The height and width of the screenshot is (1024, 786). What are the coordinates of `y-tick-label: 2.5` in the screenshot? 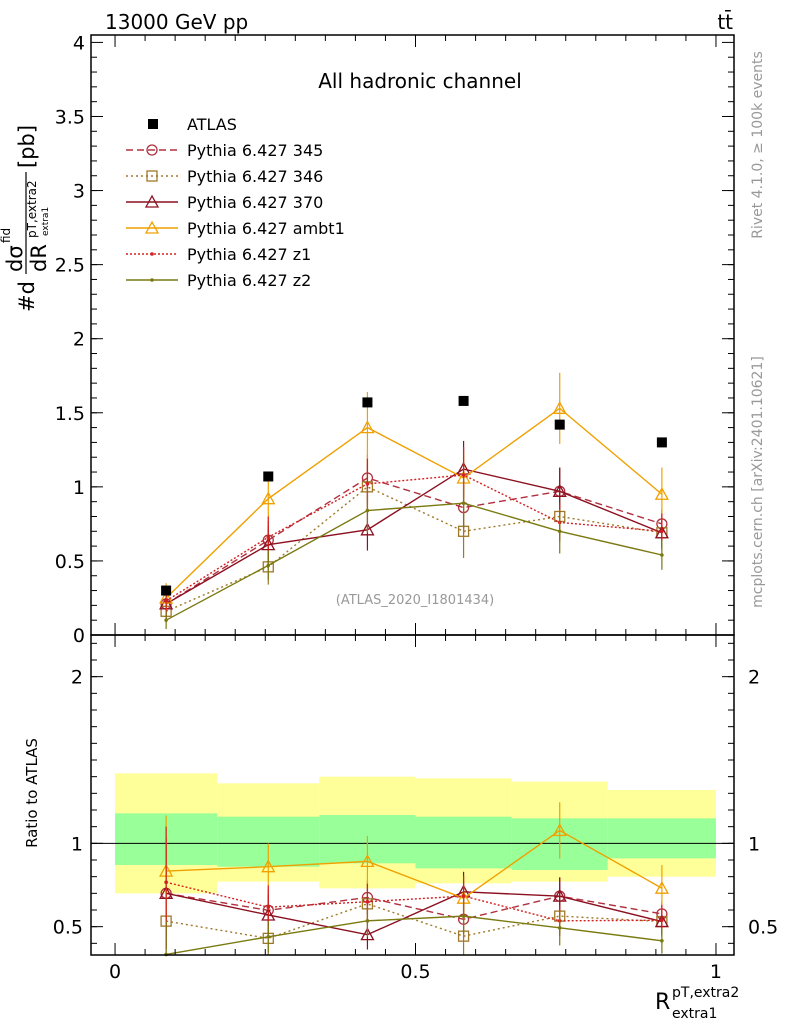 It's located at (70, 266).